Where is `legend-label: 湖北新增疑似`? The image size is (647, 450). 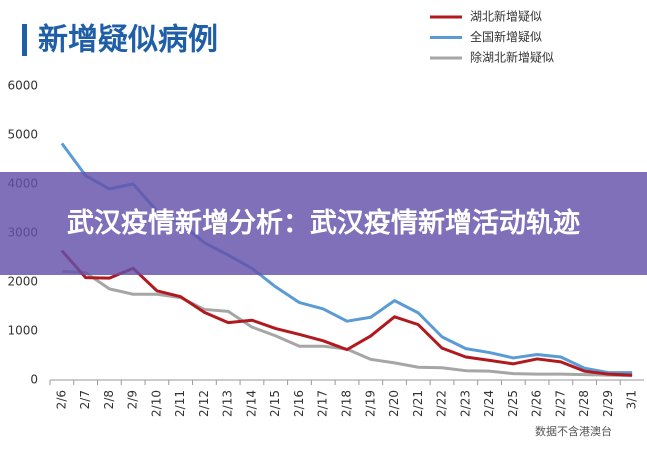
legend-label: 湖北新增疑似 is located at coordinates (506, 16).